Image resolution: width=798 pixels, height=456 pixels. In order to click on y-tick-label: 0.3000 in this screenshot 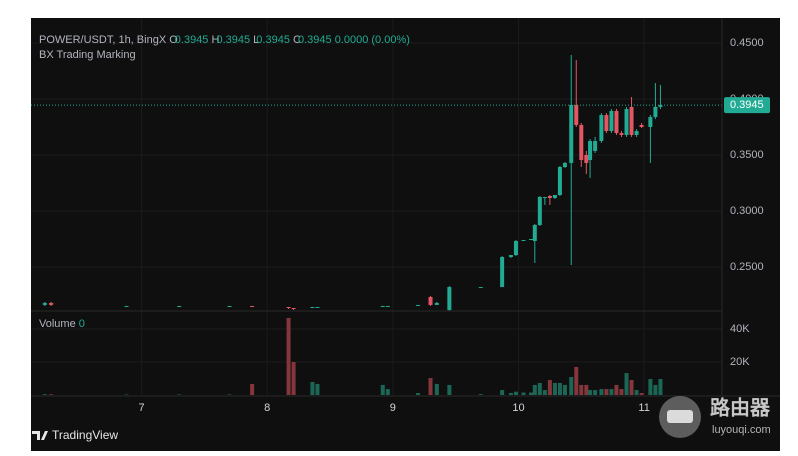, I will do `click(747, 211)`.